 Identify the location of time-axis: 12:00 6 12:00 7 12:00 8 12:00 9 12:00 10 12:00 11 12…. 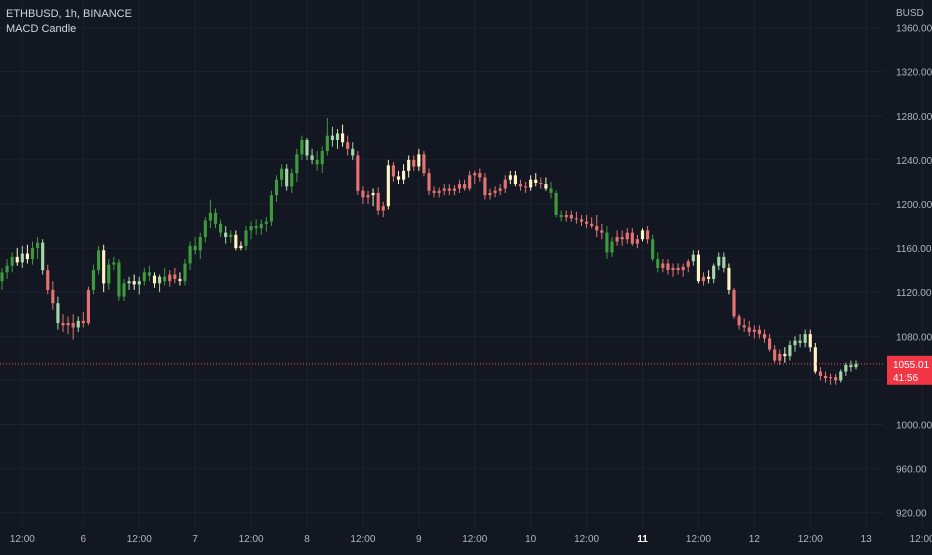
(471, 539).